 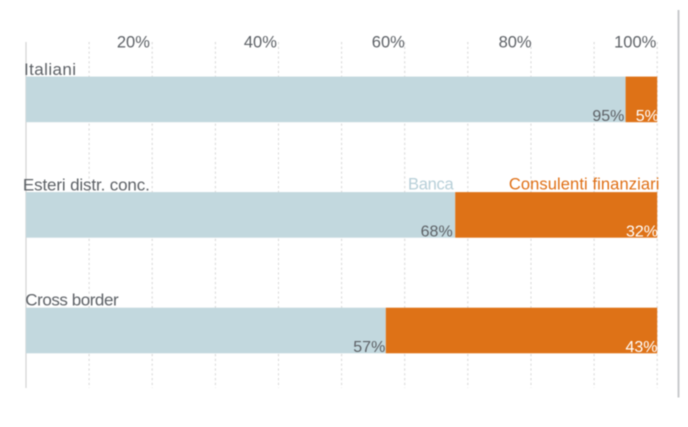 What do you see at coordinates (647, 116) in the screenshot?
I see `svg-text: 5%` at bounding box center [647, 116].